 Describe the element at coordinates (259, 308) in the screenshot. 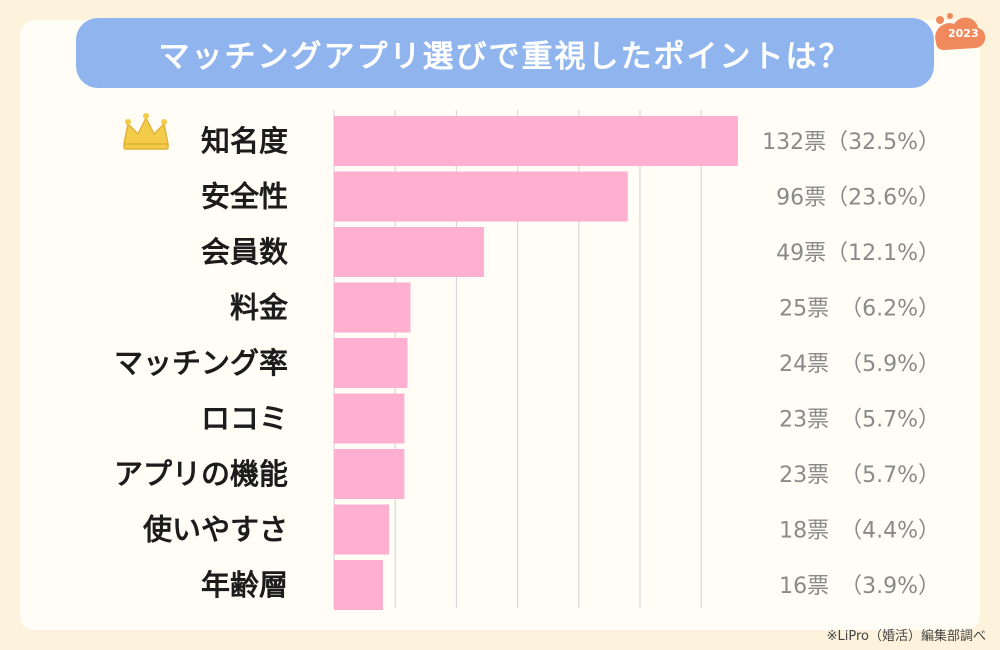

I see `category-label: 料金` at that location.